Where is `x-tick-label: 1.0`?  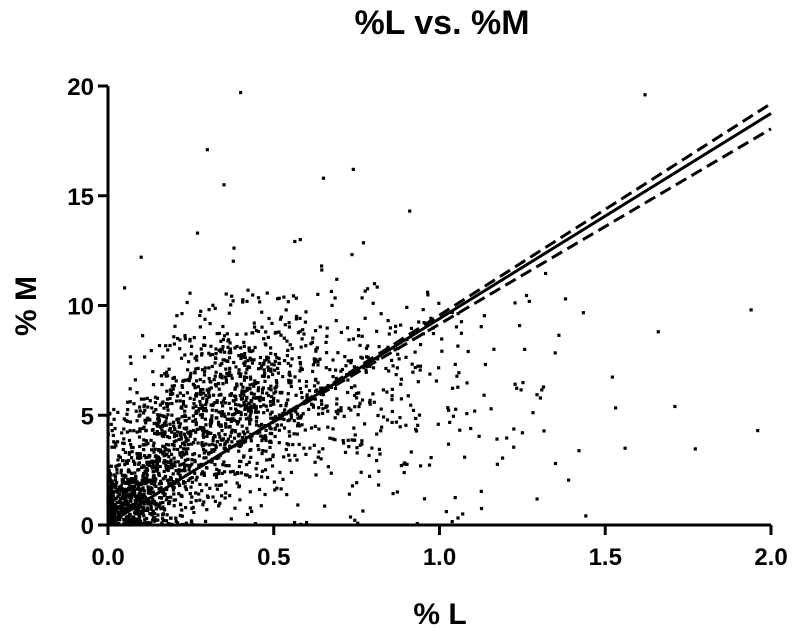 x-tick-label: 1.0 is located at coordinates (439, 557).